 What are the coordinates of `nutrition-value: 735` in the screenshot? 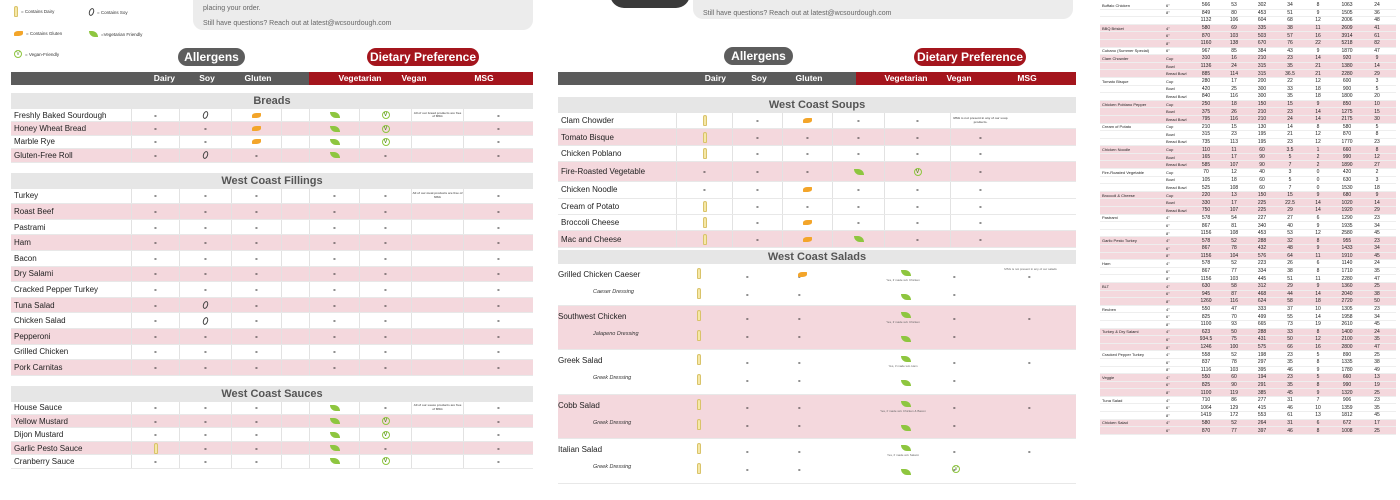 It's located at (1206, 141).